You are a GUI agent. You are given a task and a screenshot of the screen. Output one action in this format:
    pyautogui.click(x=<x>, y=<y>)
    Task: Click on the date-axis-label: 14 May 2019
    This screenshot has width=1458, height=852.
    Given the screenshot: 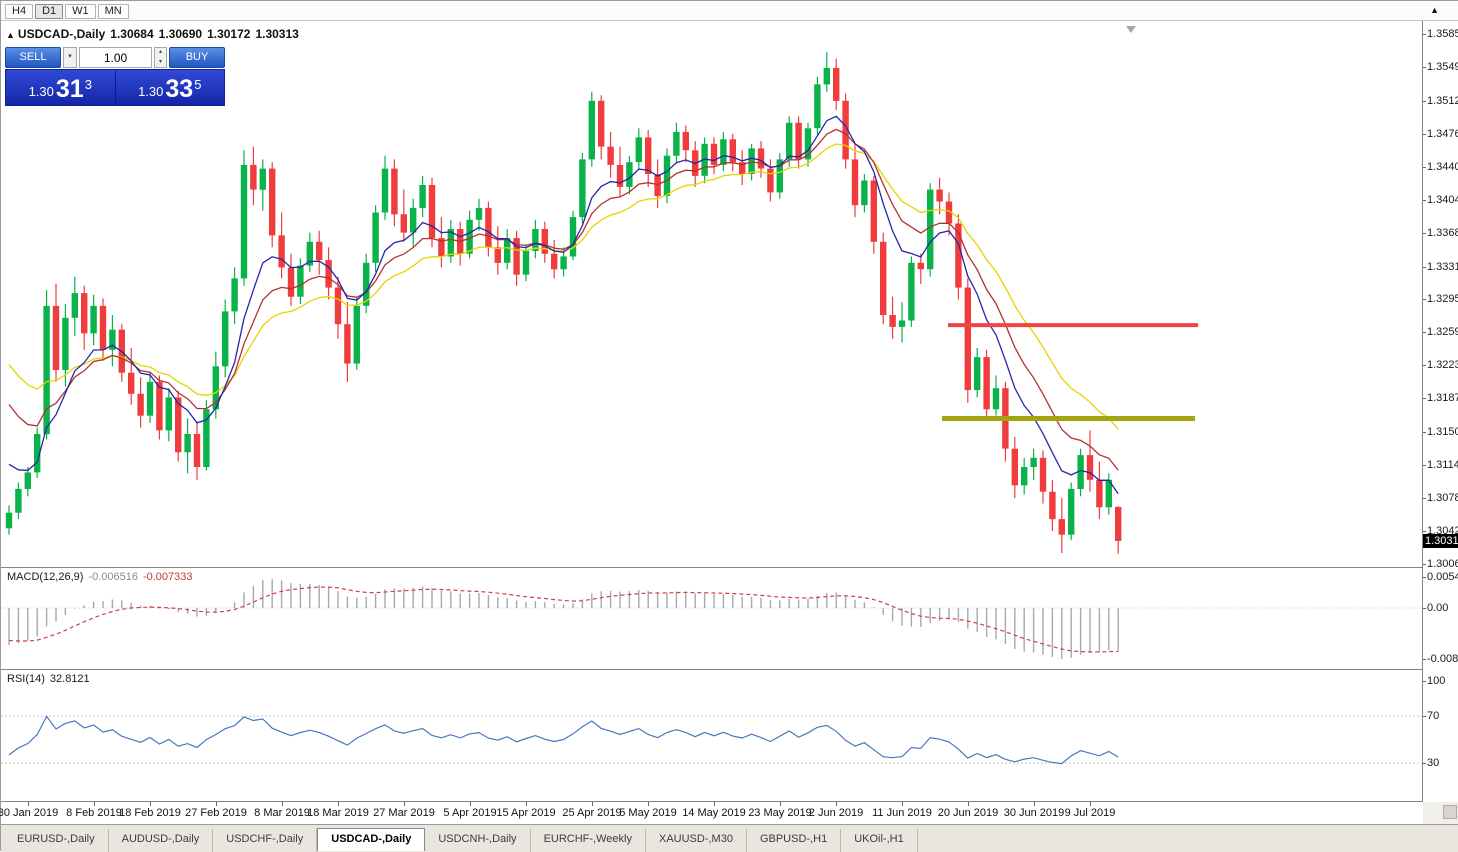 What is the action you would take?
    pyautogui.click(x=714, y=813)
    